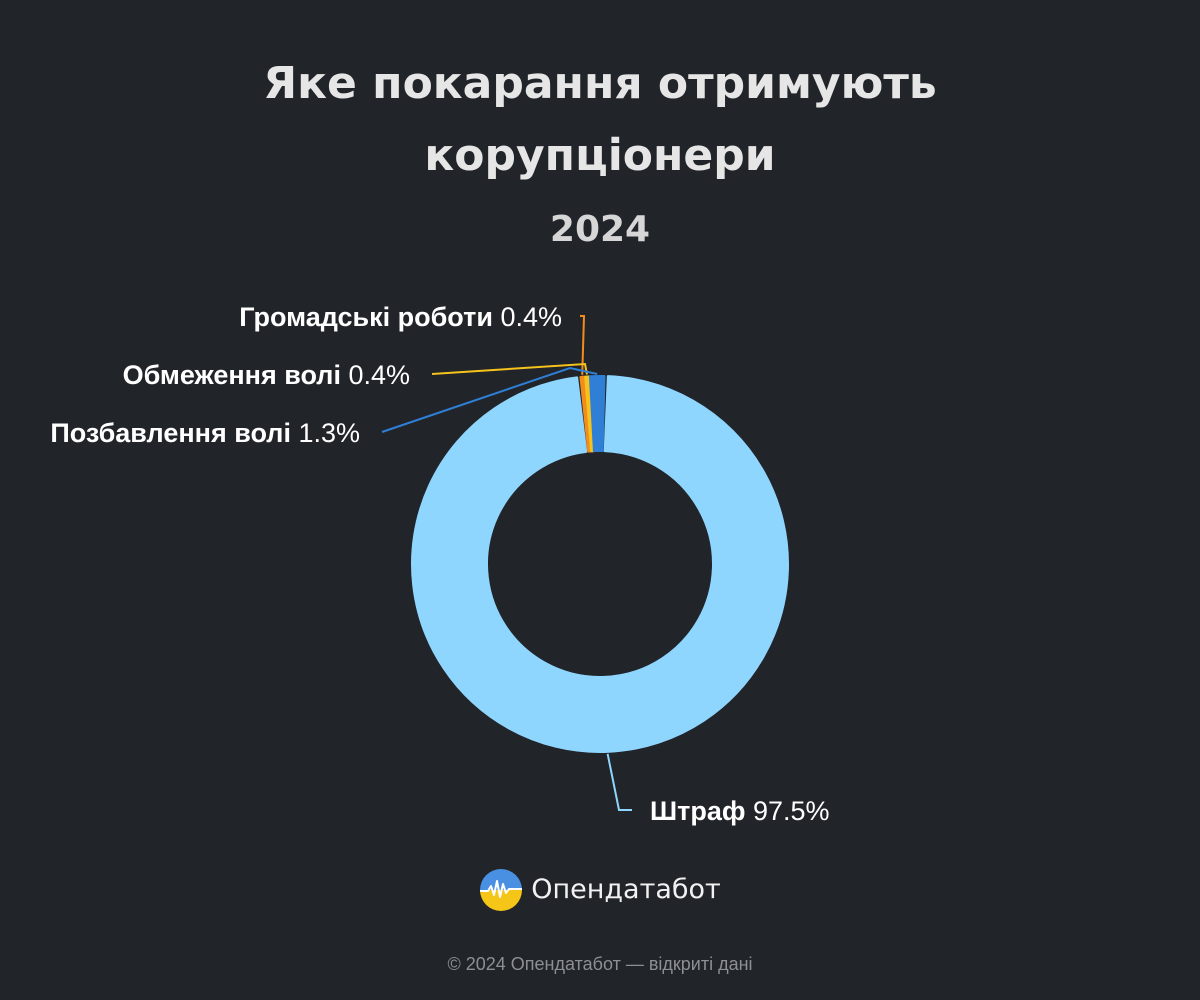  What do you see at coordinates (600, 120) in the screenshot?
I see `chart-title: Яке покарання отримують корупціонери` at bounding box center [600, 120].